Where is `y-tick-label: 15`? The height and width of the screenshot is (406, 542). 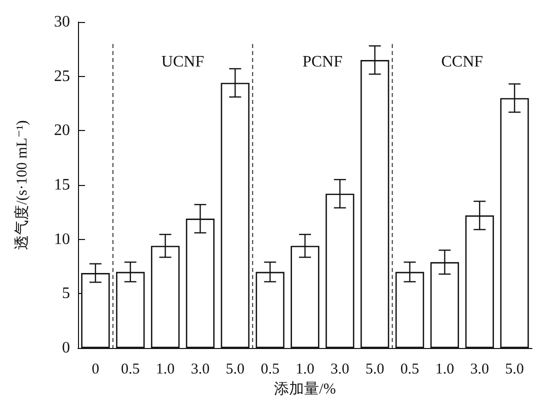 y-tick-label: 15 is located at coordinates (62, 185).